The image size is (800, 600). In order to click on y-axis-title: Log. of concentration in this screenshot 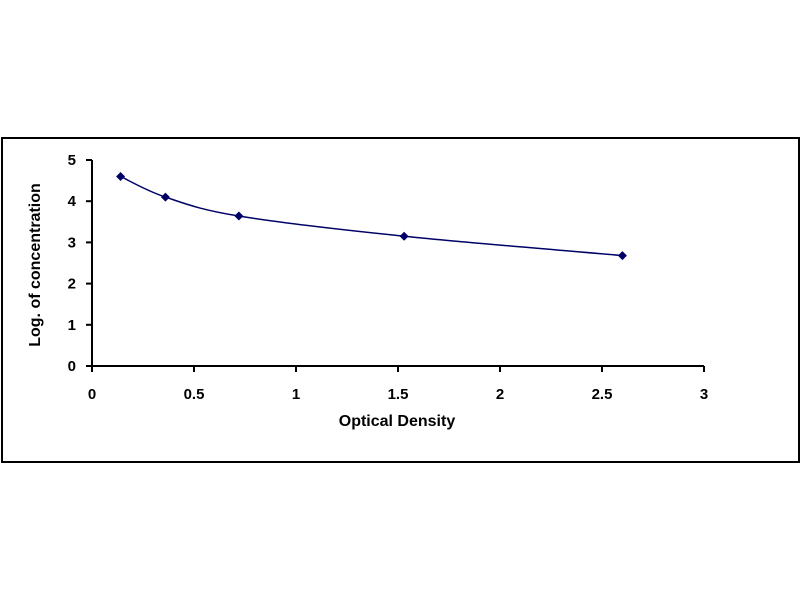, I will do `click(35, 265)`.